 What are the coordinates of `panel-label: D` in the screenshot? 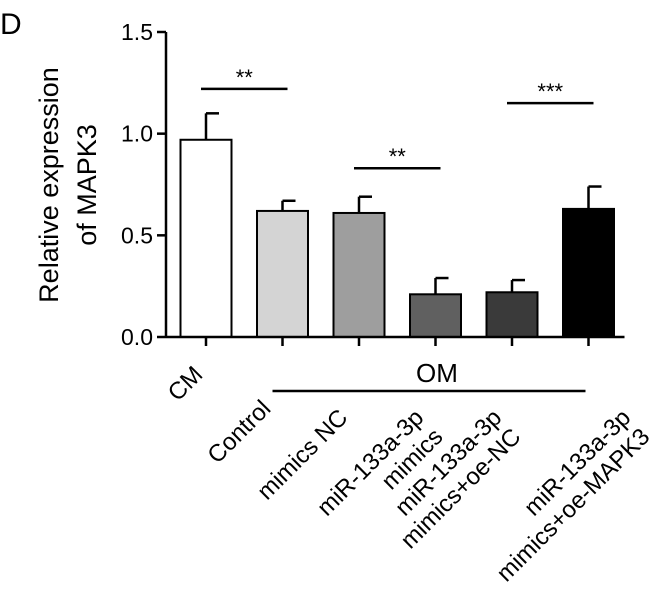 It's located at (11, 24).